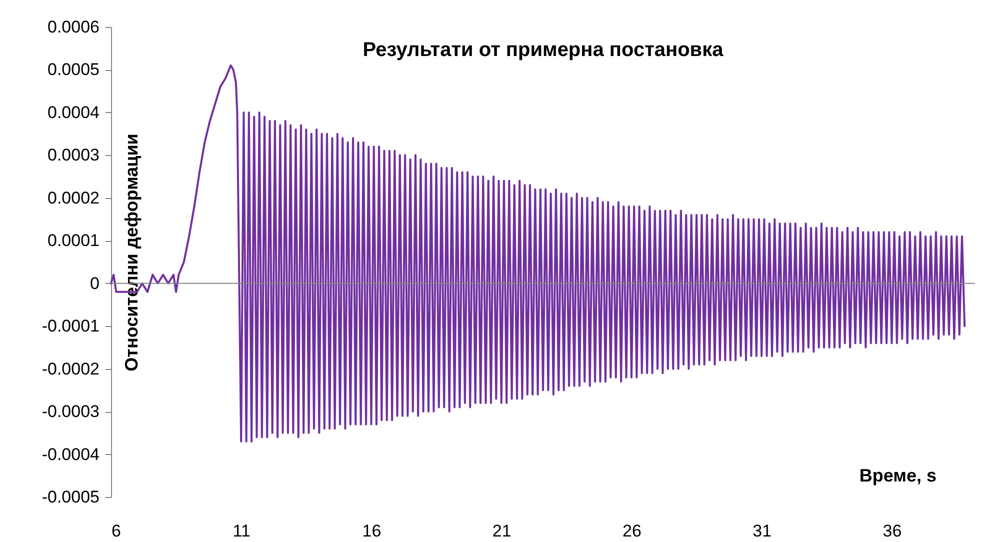  What do you see at coordinates (241, 531) in the screenshot?
I see `x-tick-label: 11` at bounding box center [241, 531].